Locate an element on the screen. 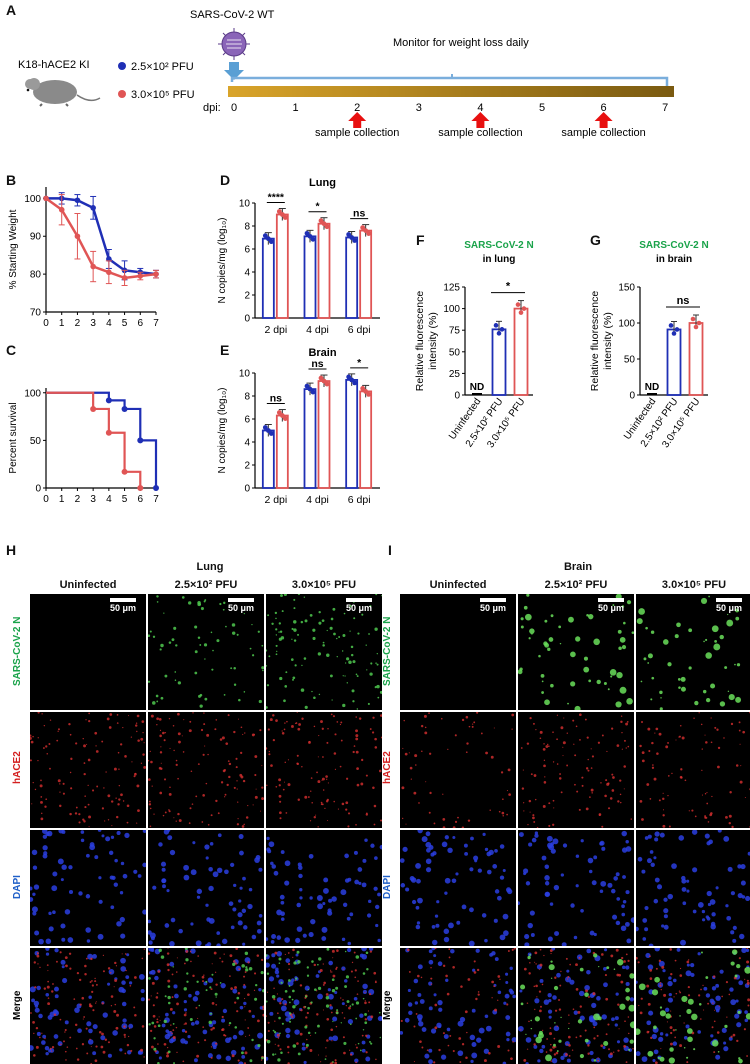 This screenshot has width=750, height=1064. brain-micrograph: 50 μm is located at coordinates (576, 652).